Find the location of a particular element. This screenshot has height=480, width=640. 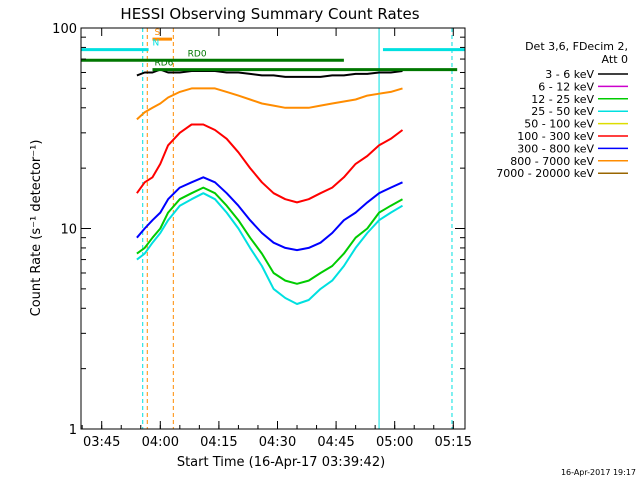

y-axis-label: Count Rate (s⁻¹ detector⁻¹) is located at coordinates (36, 228).